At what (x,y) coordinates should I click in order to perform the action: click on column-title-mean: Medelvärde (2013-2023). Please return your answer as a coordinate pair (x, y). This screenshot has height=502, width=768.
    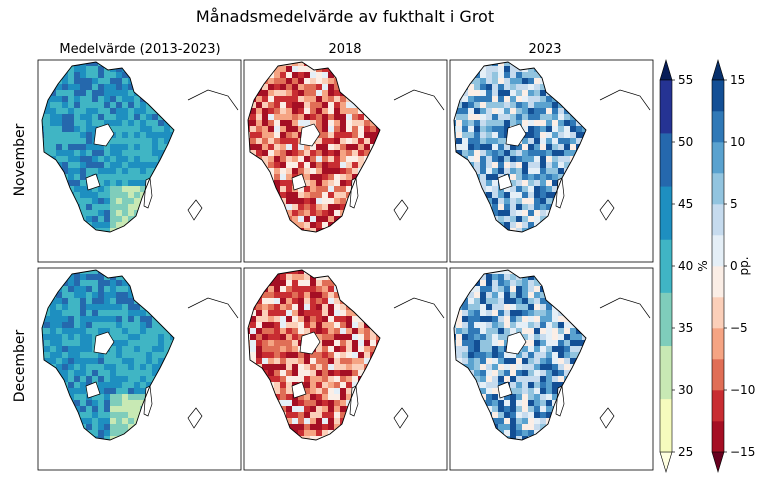
    Looking at the image, I should click on (139, 49).